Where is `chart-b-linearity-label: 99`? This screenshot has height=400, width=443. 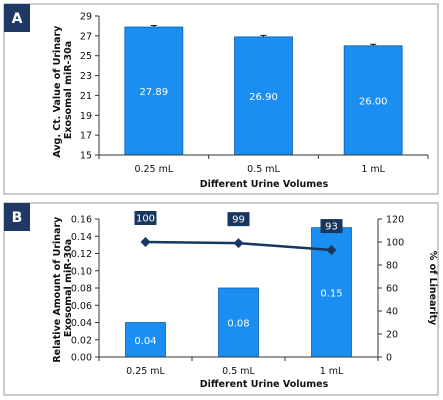 chart-b-linearity-label: 99 is located at coordinates (238, 220).